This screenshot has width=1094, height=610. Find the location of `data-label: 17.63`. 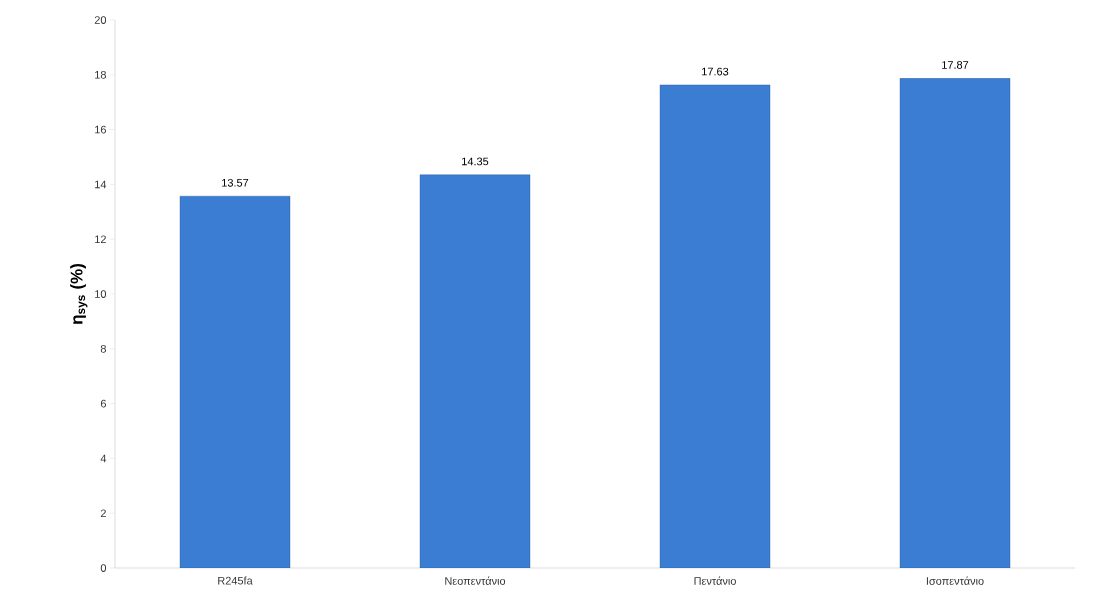

data-label: 17.63 is located at coordinates (715, 71).